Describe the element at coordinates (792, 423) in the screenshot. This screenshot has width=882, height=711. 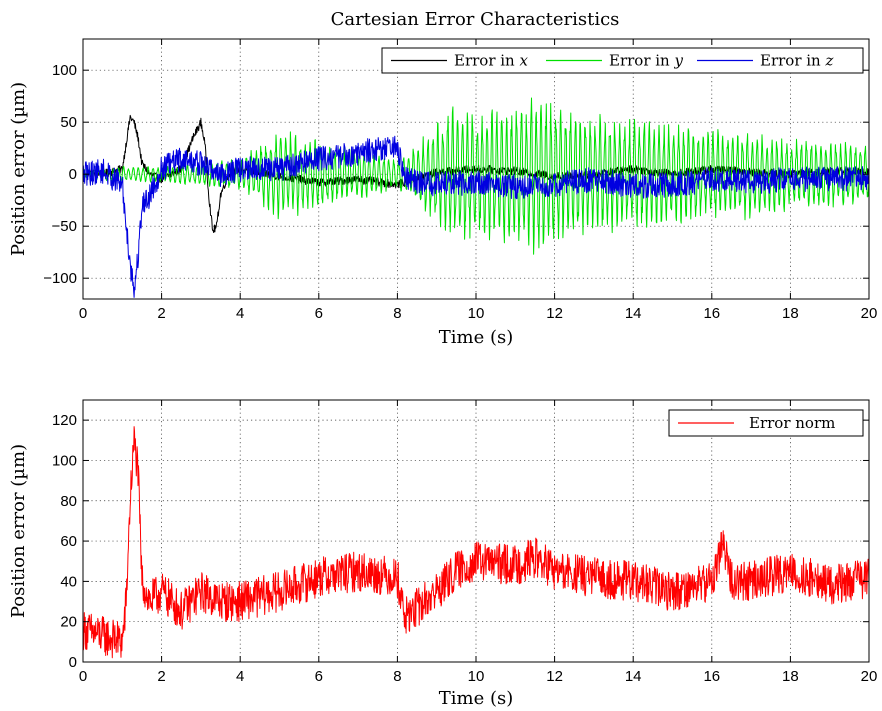
I see `legend-label-norm: Error norm` at that location.